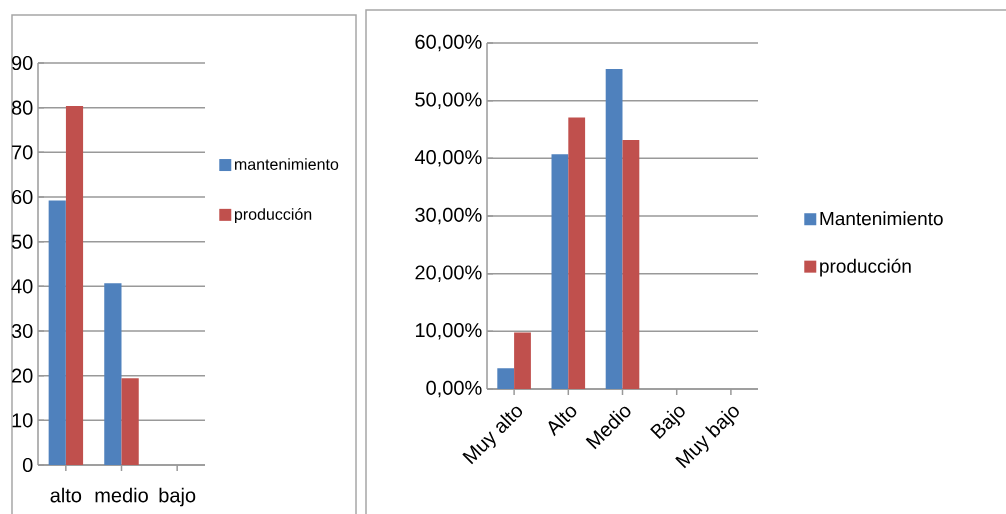 This screenshot has width=1006, height=514. Describe the element at coordinates (448, 331) in the screenshot. I see `y-tick-label: 10,00%` at that location.